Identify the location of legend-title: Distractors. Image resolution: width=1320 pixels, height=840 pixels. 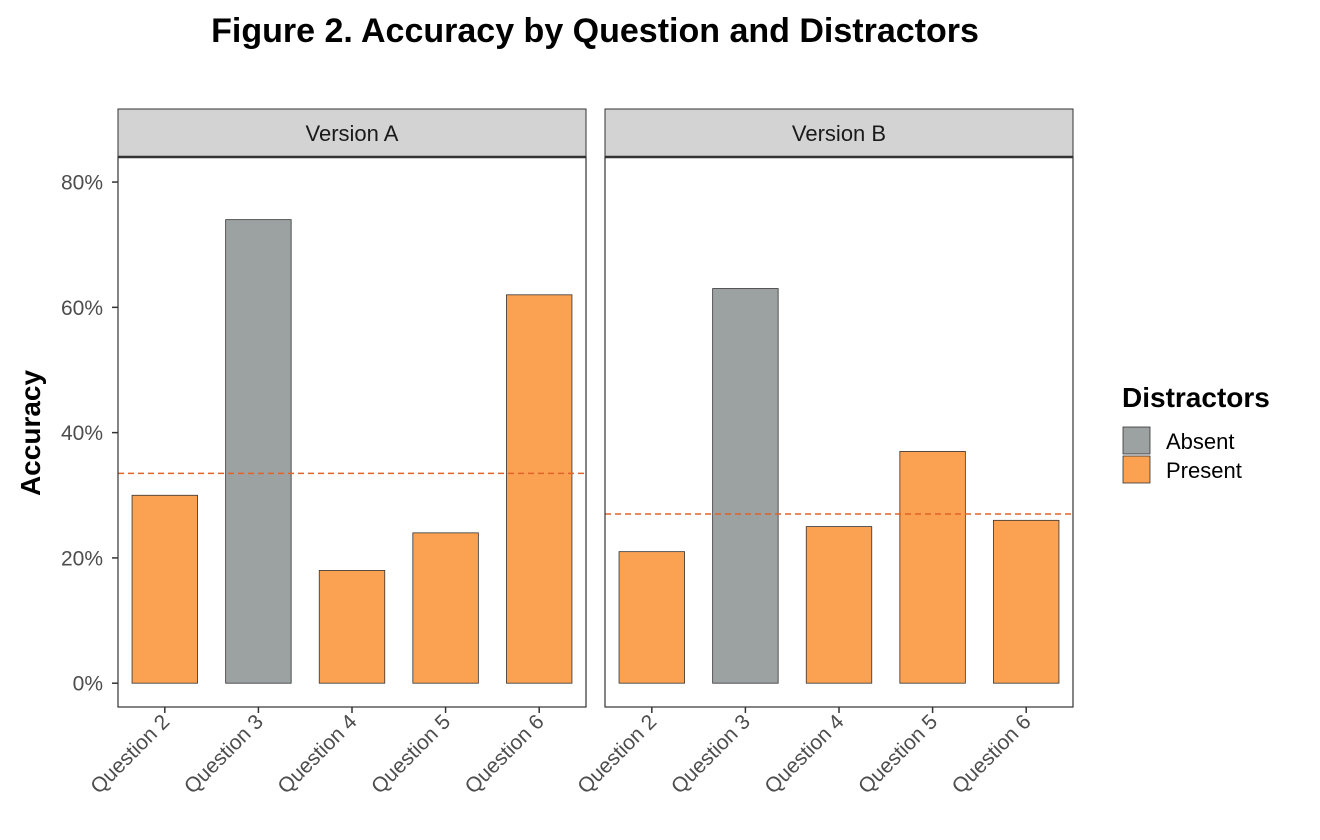
(1196, 397).